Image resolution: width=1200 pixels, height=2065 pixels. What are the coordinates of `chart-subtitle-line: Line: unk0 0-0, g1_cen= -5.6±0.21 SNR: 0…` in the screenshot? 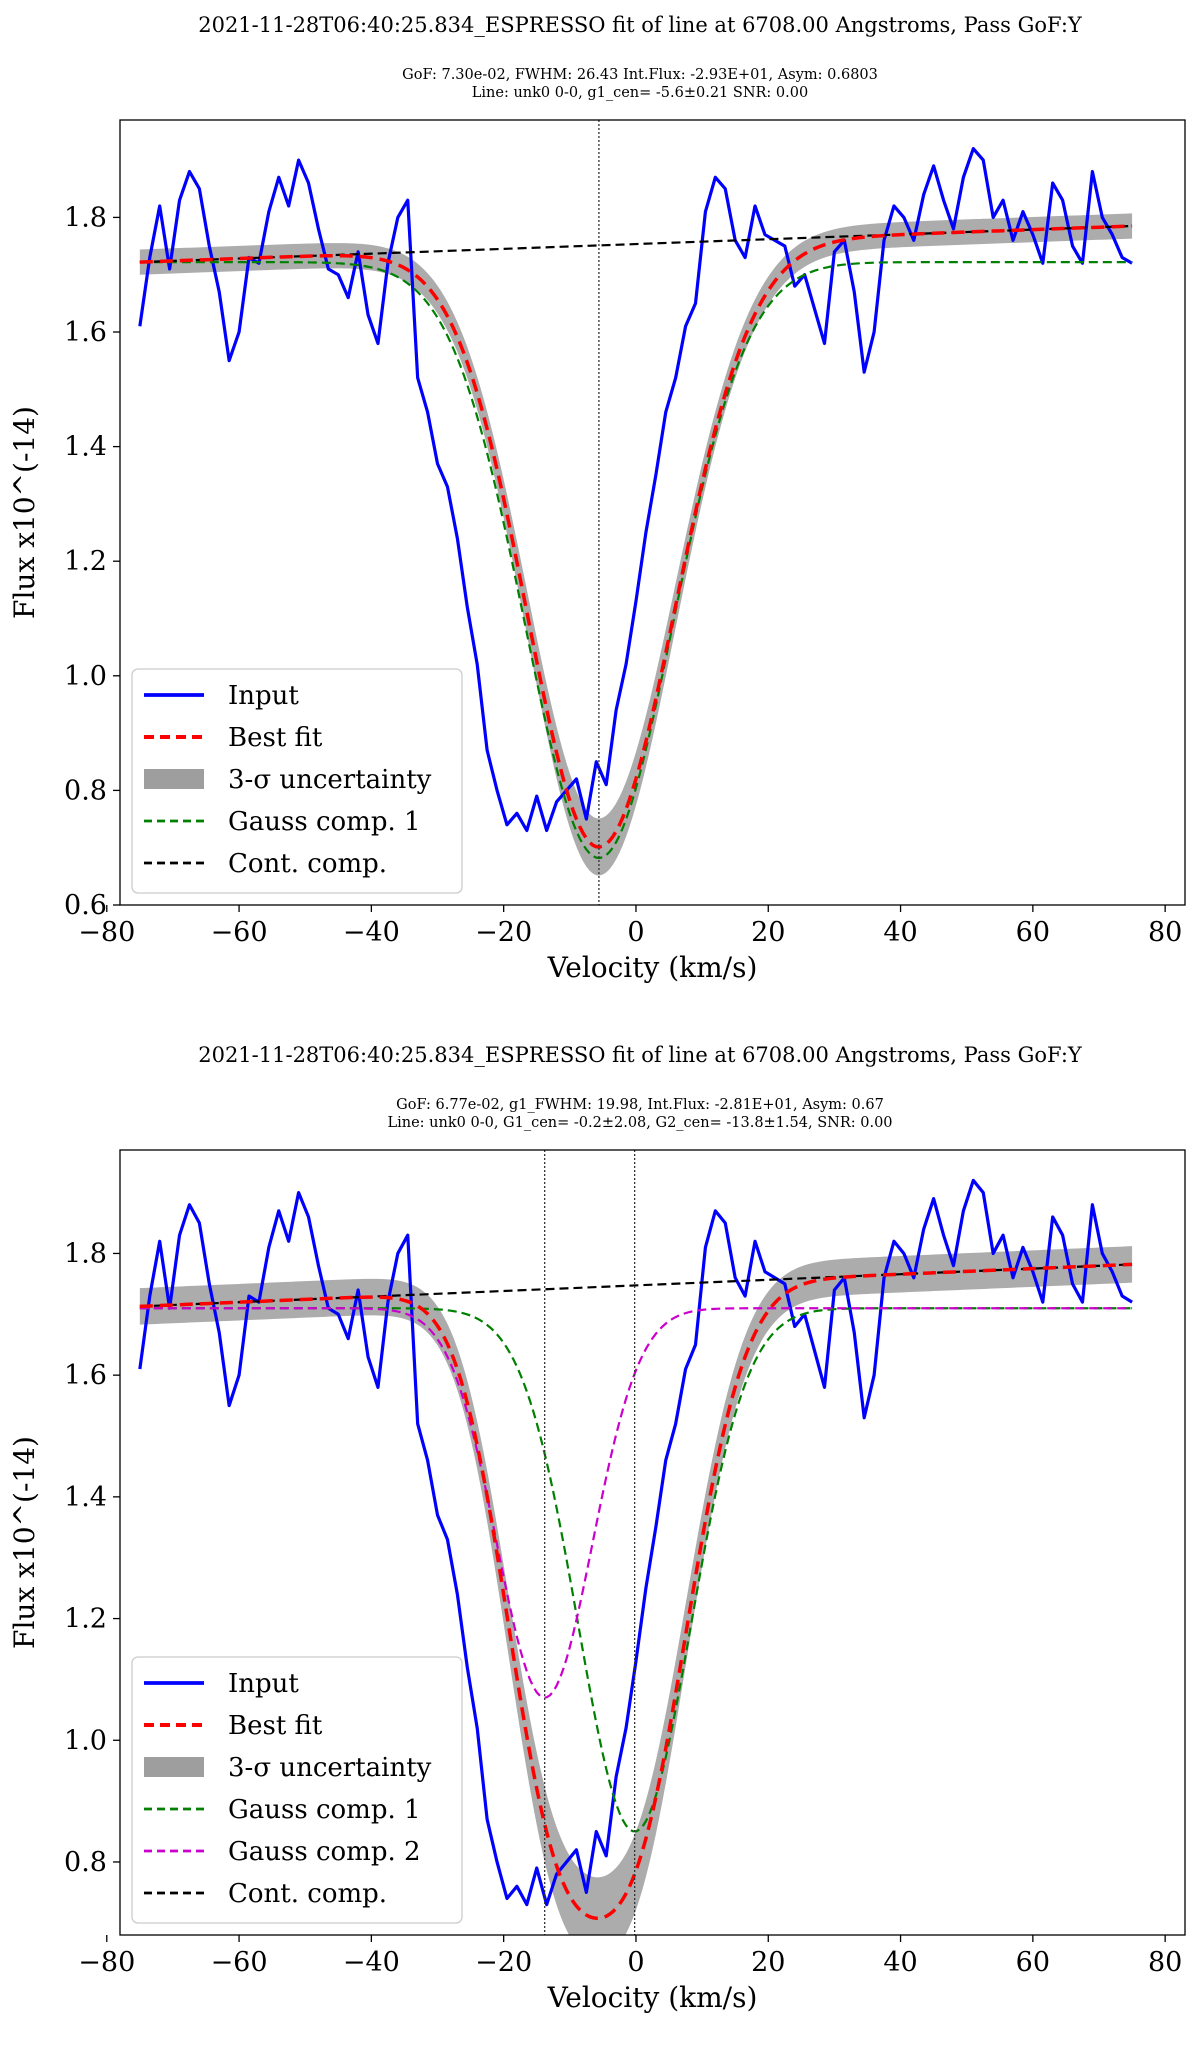 It's located at (640, 93).